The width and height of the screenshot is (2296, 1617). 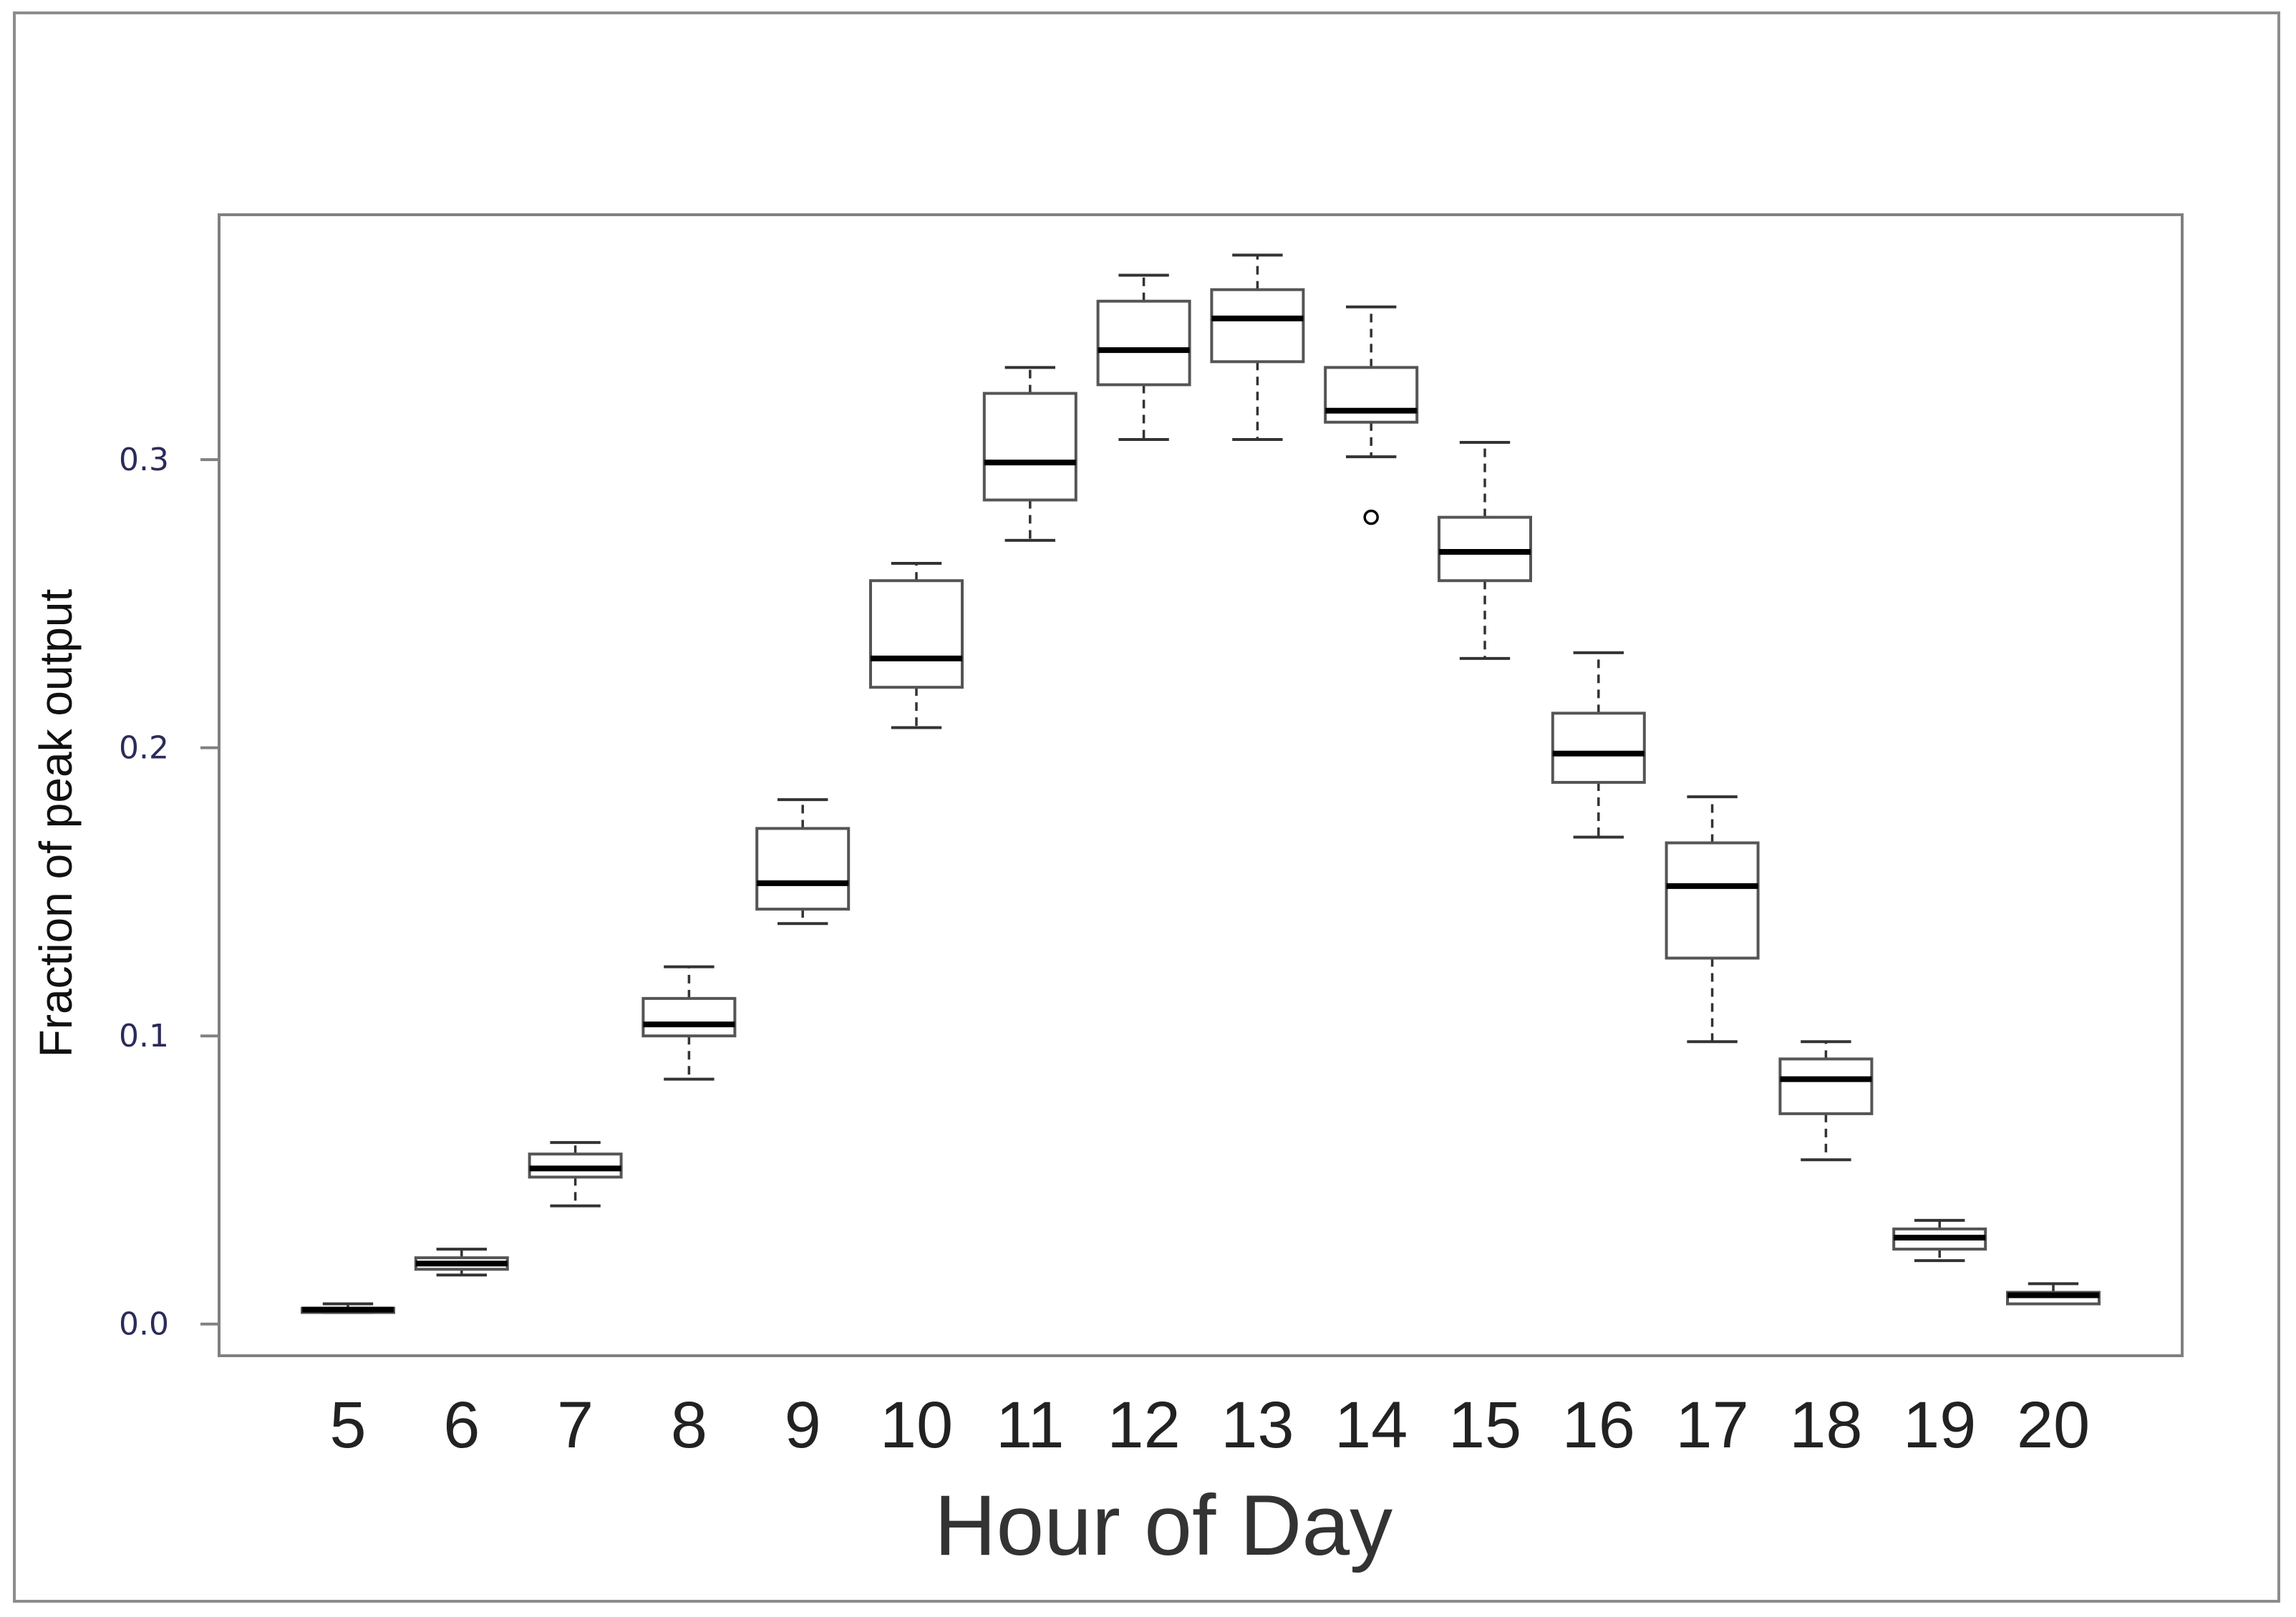 What do you see at coordinates (144, 749) in the screenshot?
I see `y-tick-label: 0.2` at bounding box center [144, 749].